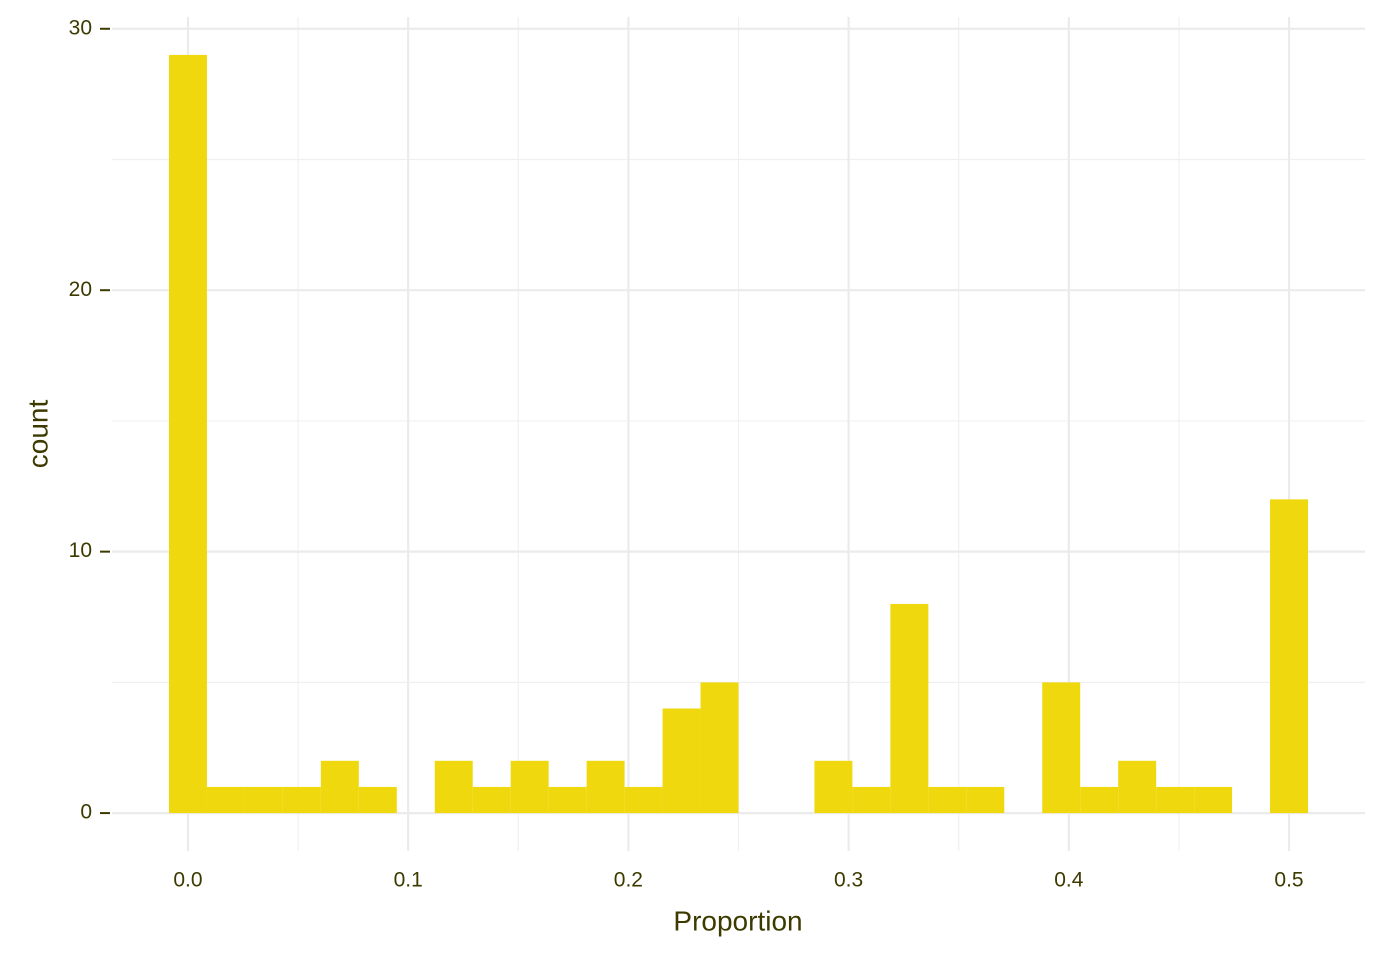 Image resolution: width=1382 pixels, height=960 pixels. What do you see at coordinates (1069, 880) in the screenshot?
I see `x-tick-label: 0.4` at bounding box center [1069, 880].